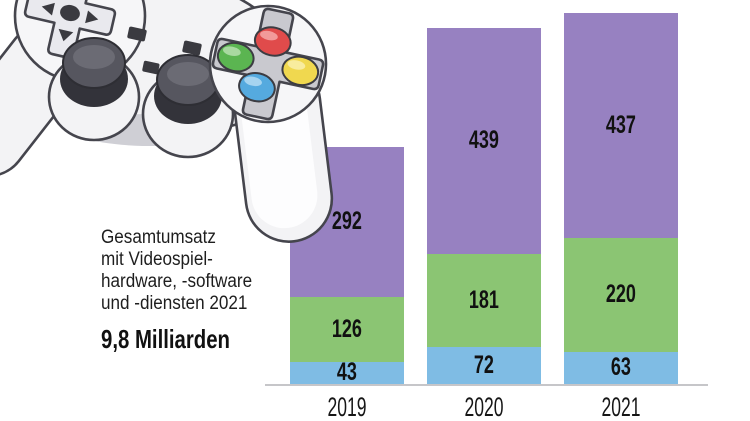  Describe the element at coordinates (66, 35) in the screenshot. I see `dpad-down-arrow-icon` at that location.